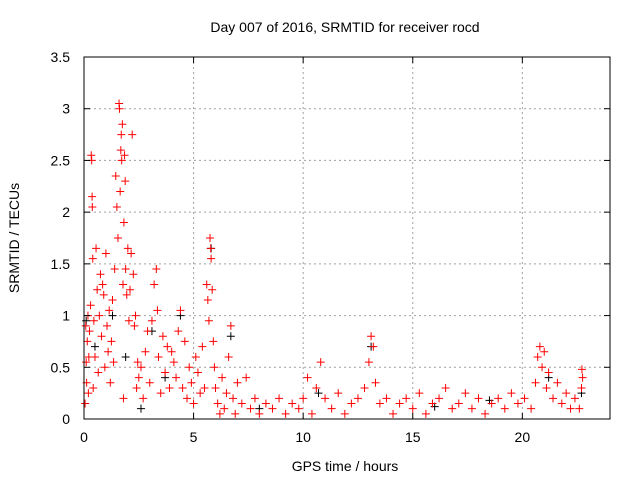 This screenshot has height=480, width=640. I want to click on y-tick-label: 3, so click(66, 109).